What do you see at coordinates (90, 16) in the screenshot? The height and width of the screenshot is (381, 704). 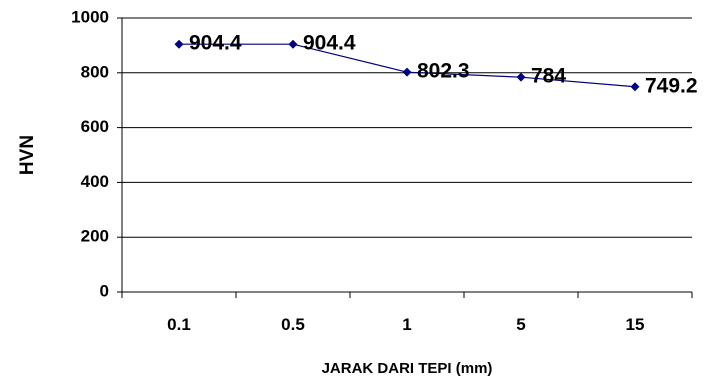 I see `y-tick-label: 1000` at bounding box center [90, 16].